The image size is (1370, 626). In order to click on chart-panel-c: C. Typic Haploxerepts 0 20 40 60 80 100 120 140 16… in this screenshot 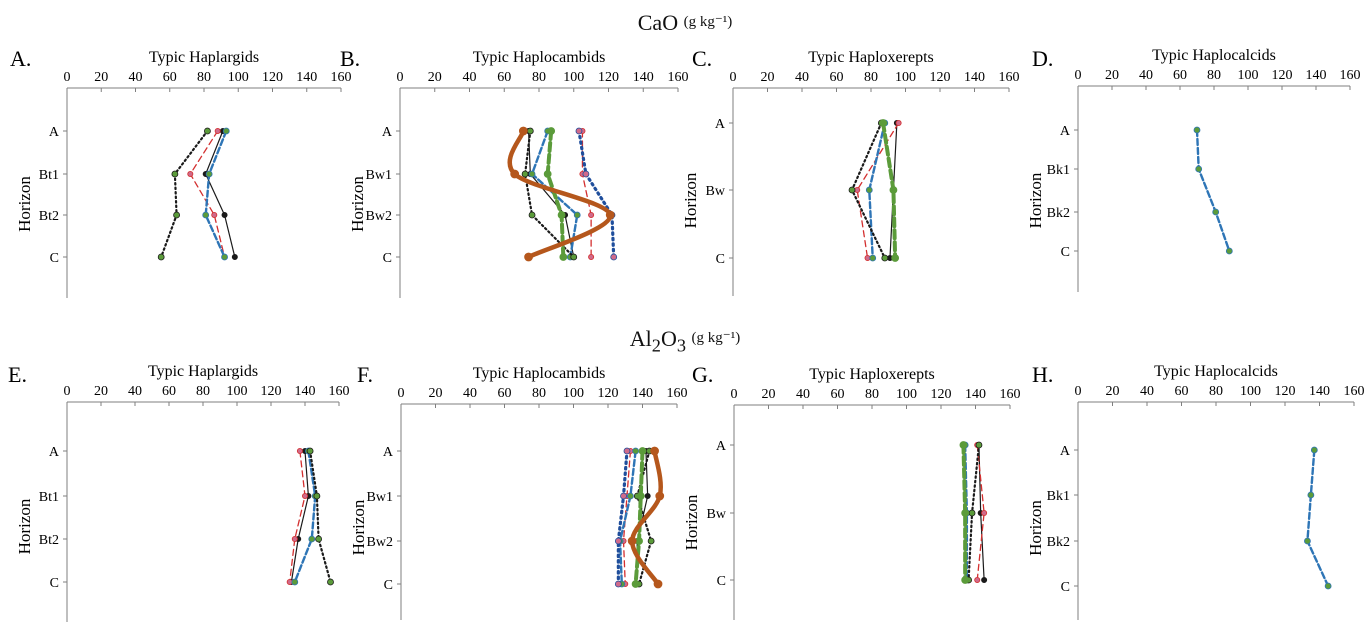, I will do `click(850, 171)`.